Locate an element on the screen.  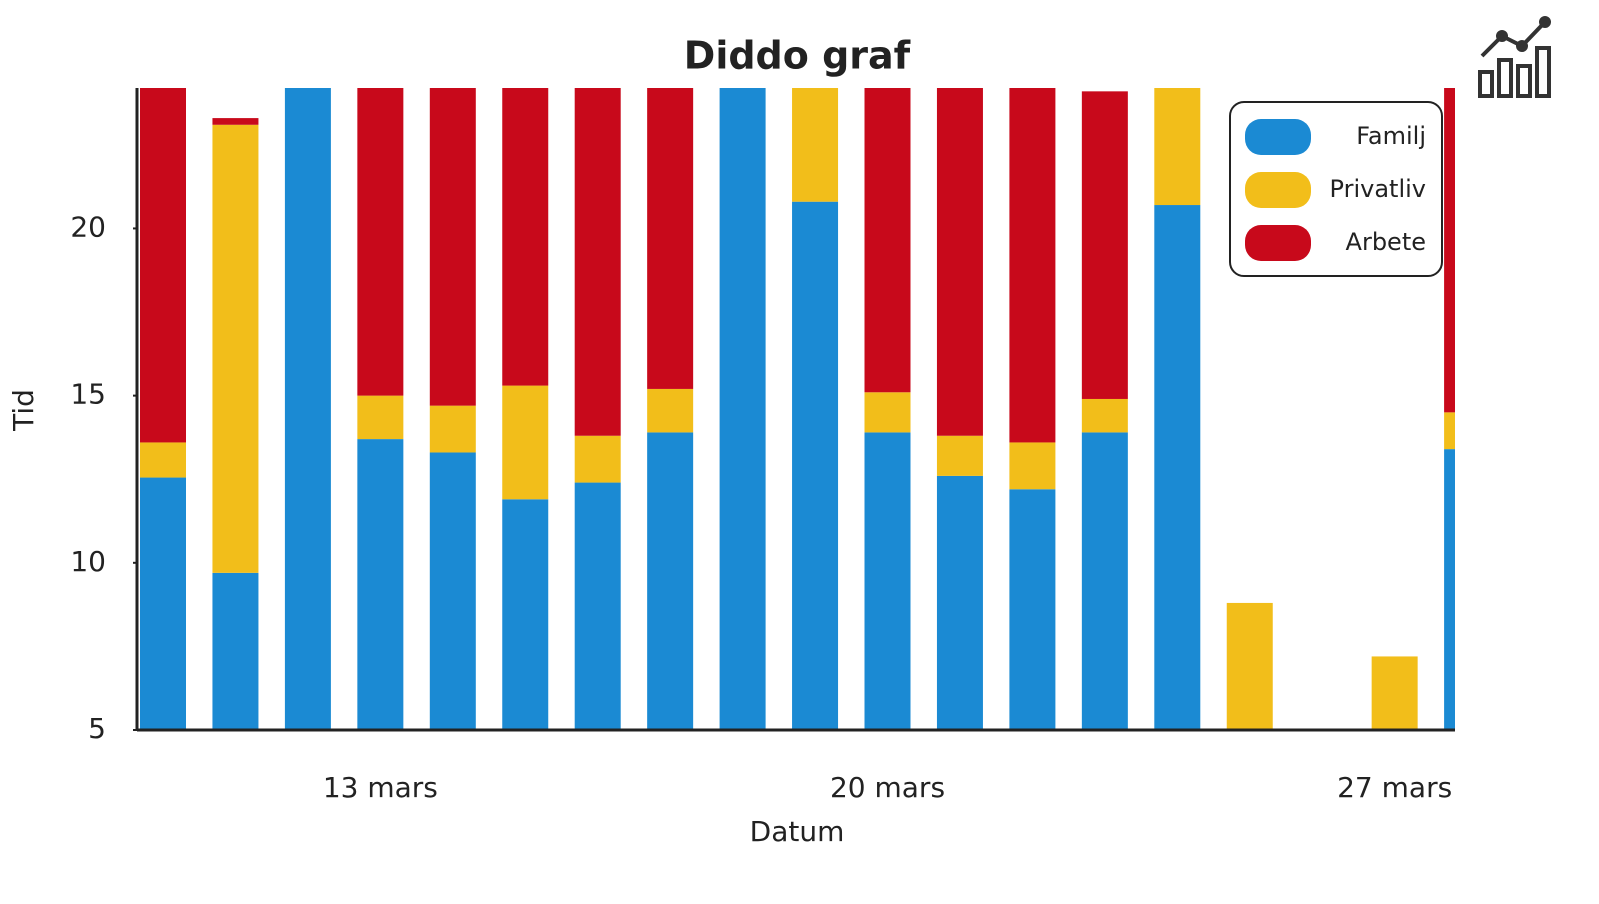
x-tick-label: 13 mars is located at coordinates (380, 787).